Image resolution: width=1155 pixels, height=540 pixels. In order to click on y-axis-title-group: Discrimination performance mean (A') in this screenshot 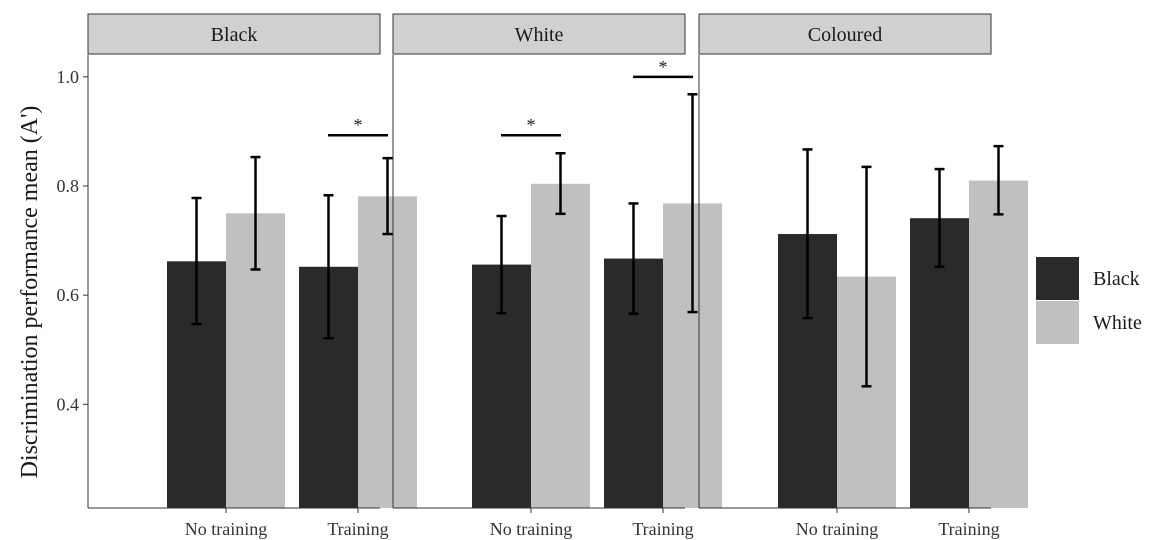, I will do `click(30, 292)`.